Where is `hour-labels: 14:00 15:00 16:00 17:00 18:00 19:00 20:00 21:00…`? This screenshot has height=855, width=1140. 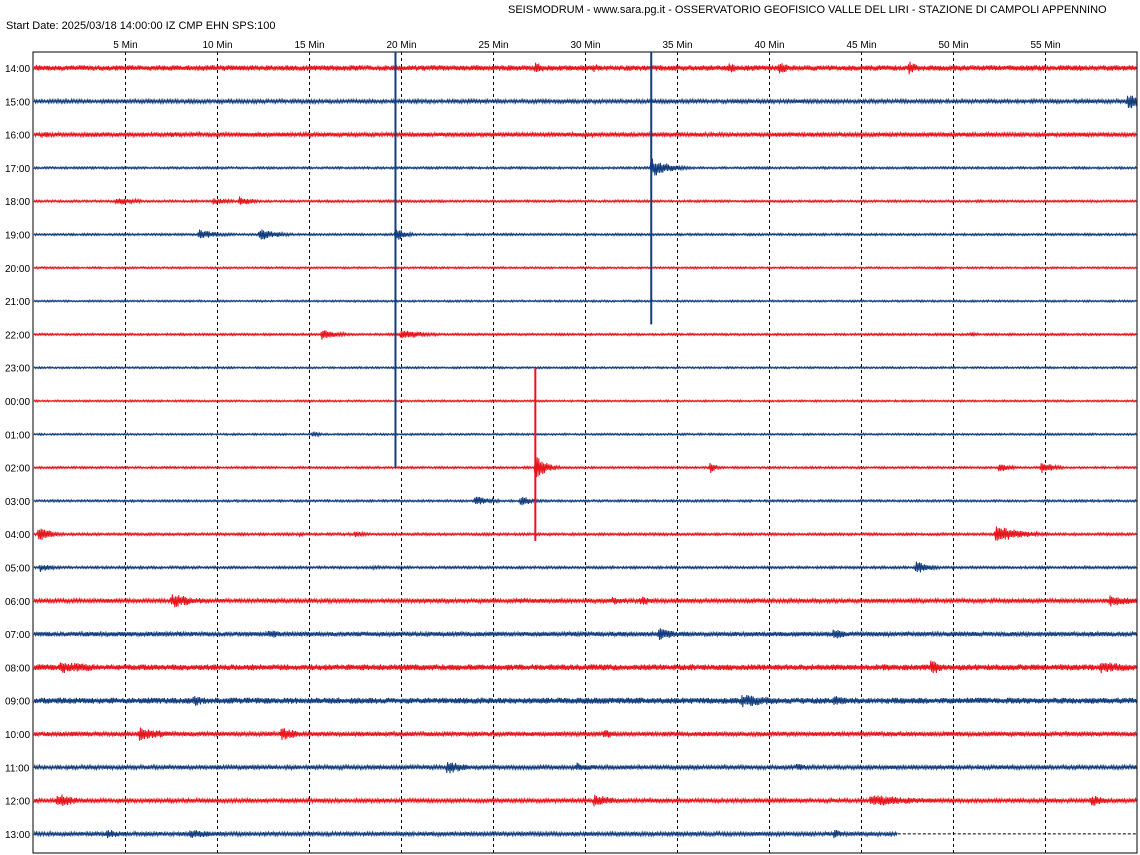 hour-labels: 14:00 15:00 16:00 17:00 18:00 19:00 20:00 21:00… is located at coordinates (17, 452).